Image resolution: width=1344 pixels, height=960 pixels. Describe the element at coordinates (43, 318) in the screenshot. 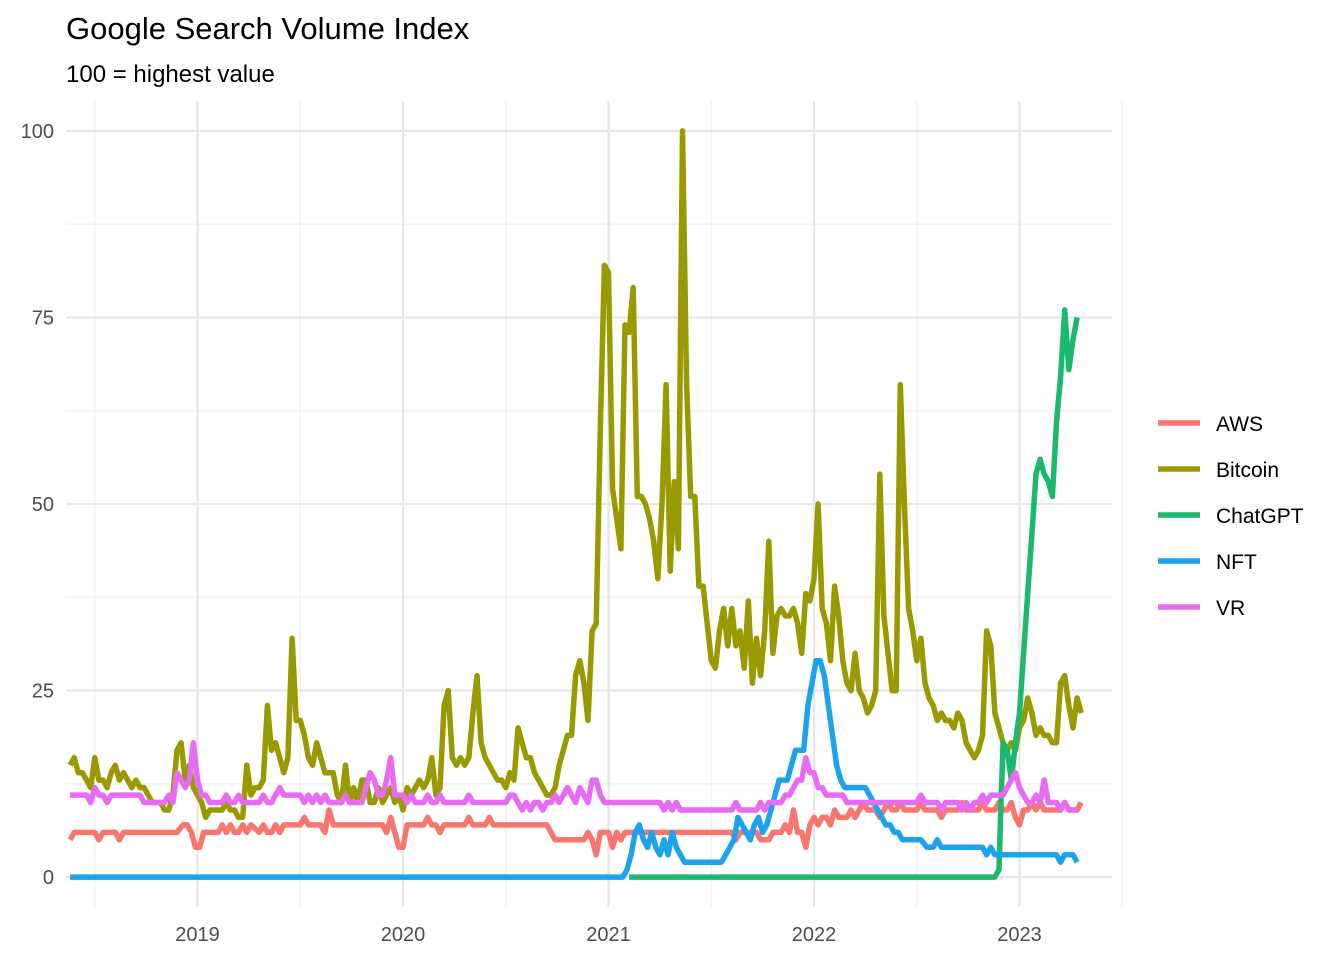

I see `y-tick-label: 75` at that location.